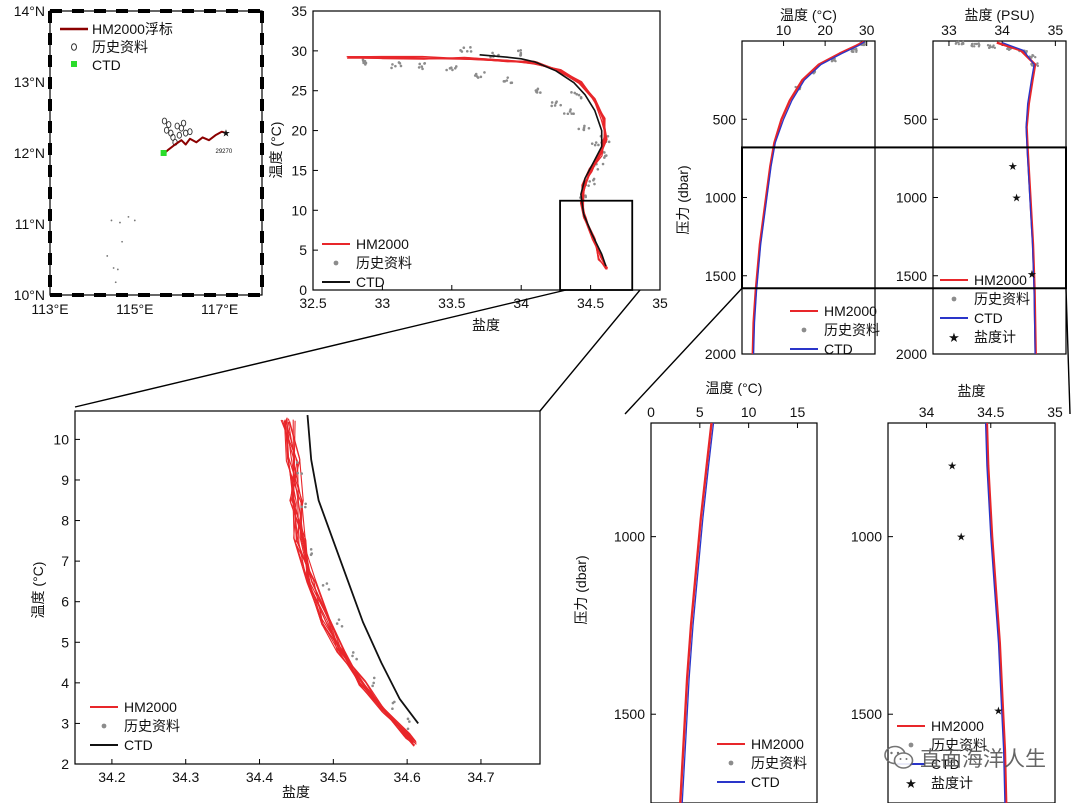 The height and width of the screenshot is (803, 1080). Describe the element at coordinates (156, 153) in the screenshot. I see `map-frame` at that location.